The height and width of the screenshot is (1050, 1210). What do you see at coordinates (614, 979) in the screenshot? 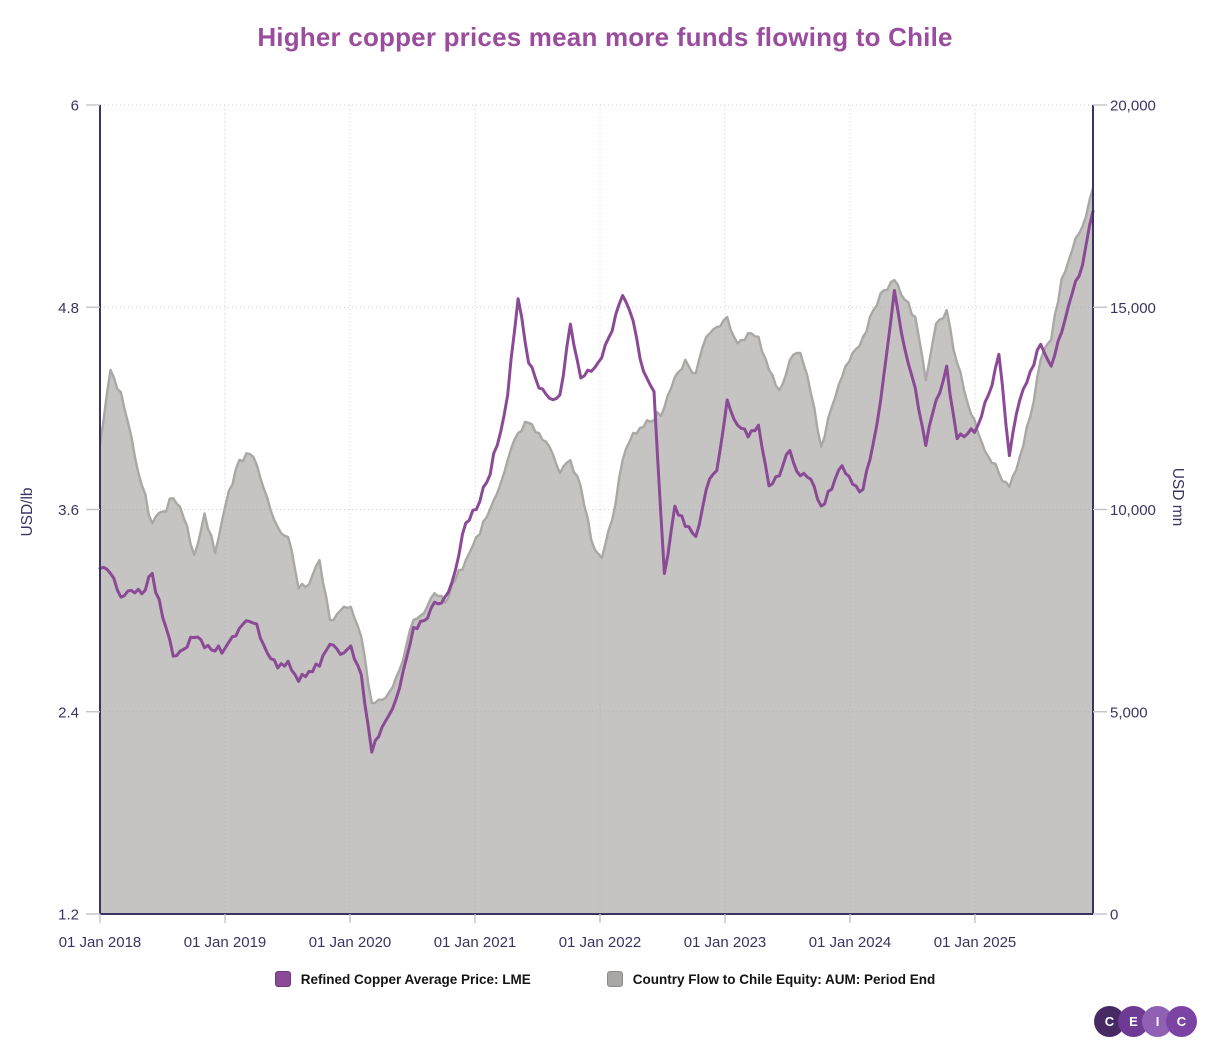
I see `aum-series-swatch-icon` at bounding box center [614, 979].